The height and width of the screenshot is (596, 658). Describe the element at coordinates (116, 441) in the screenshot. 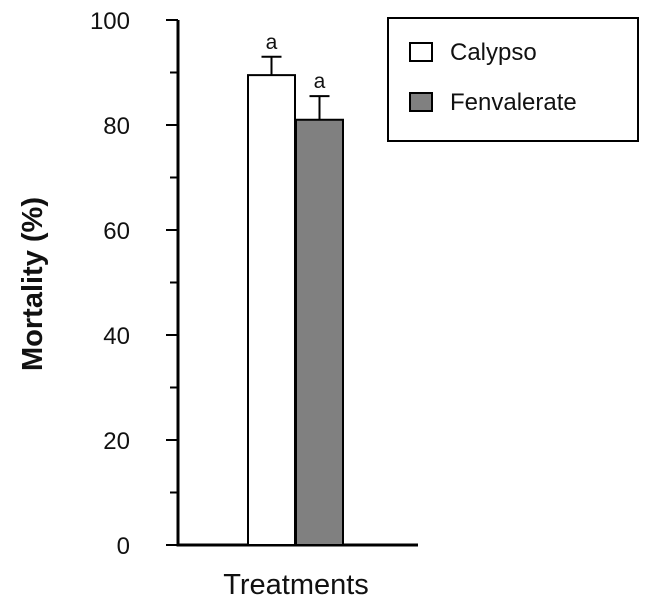

I see `y-tick-label: 20` at that location.